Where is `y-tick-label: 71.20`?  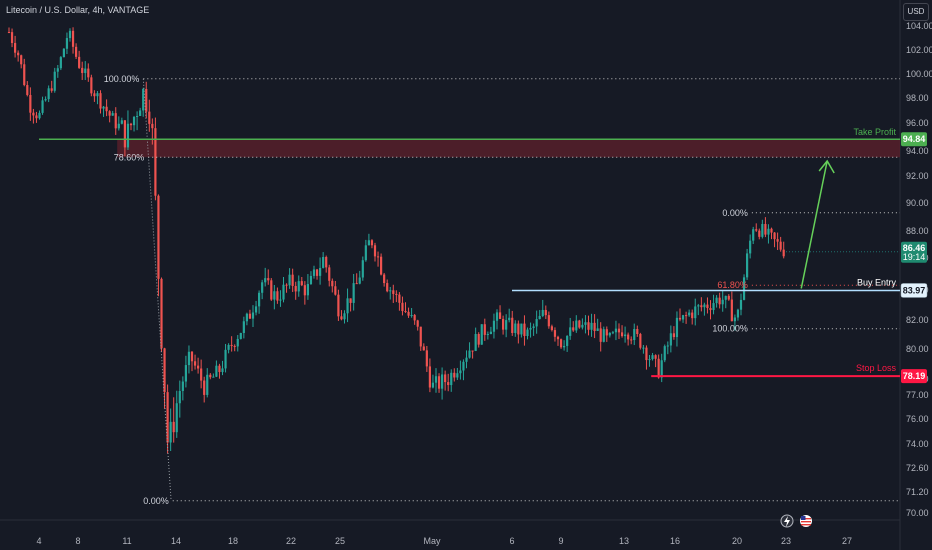 y-tick-label: 71.20 is located at coordinates (917, 492).